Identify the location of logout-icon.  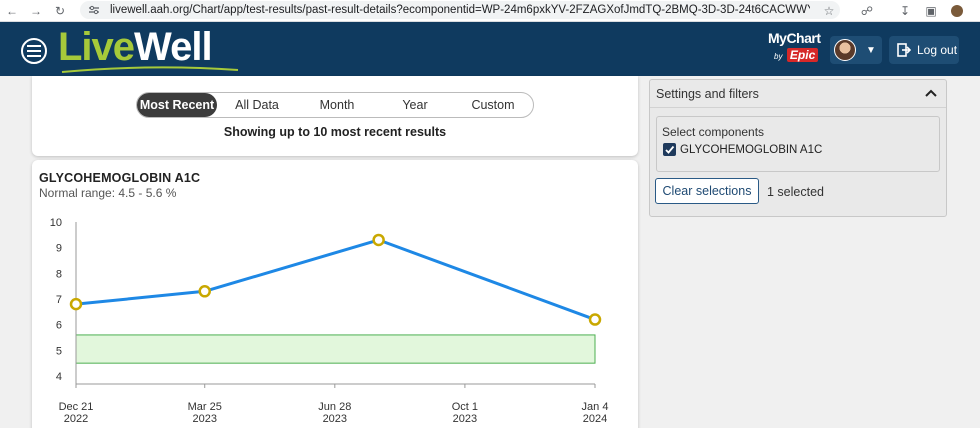
(904, 50).